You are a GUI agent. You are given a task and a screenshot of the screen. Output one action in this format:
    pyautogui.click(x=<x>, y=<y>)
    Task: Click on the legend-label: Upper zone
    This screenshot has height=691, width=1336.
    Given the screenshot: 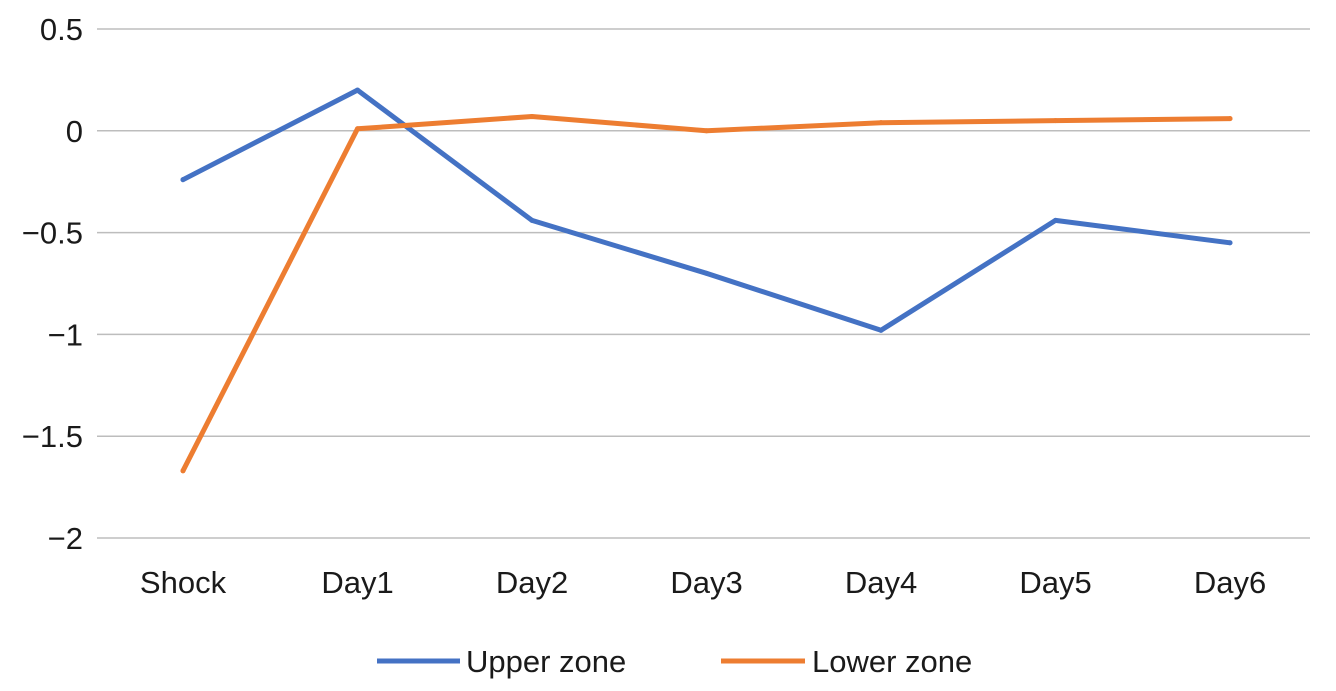 What is the action you would take?
    pyautogui.click(x=546, y=661)
    